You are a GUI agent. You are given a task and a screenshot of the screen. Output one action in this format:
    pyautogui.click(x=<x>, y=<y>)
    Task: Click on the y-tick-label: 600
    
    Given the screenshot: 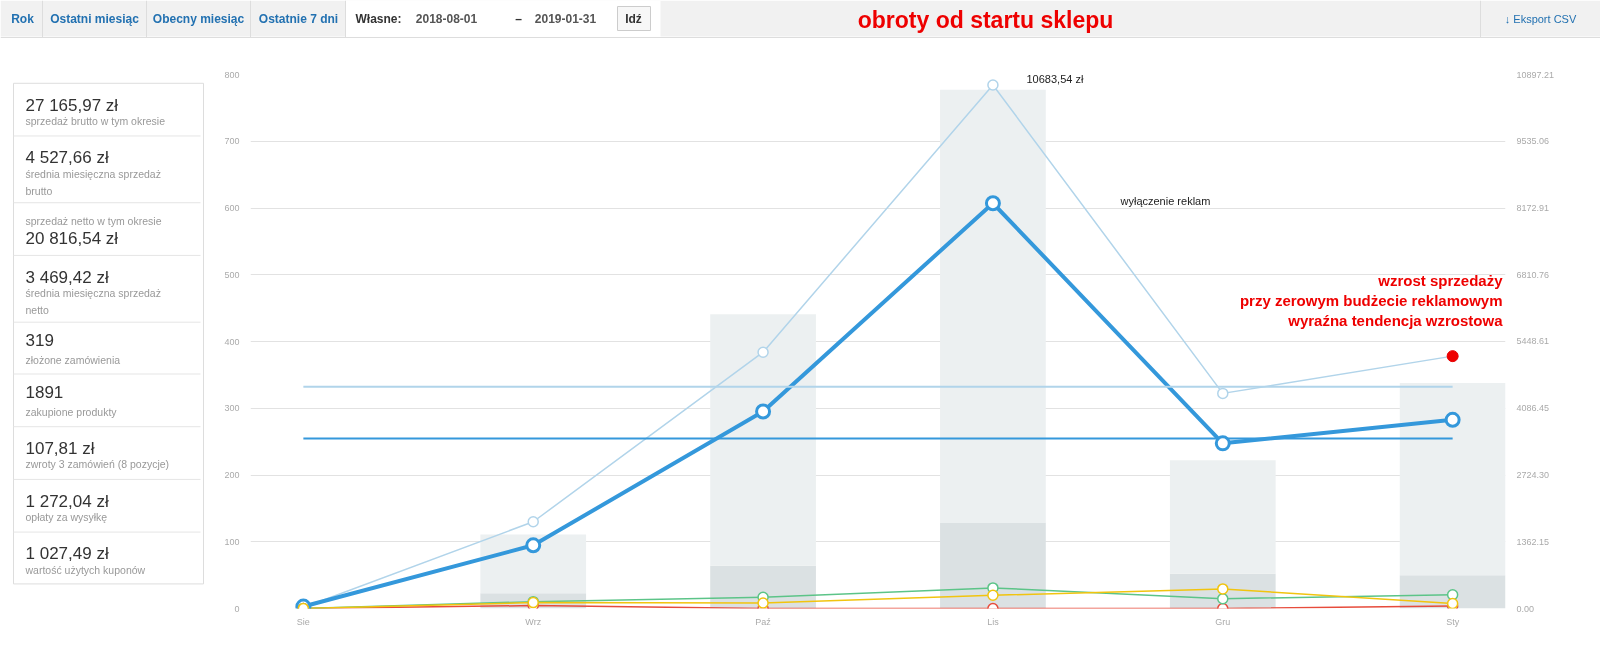 What is the action you would take?
    pyautogui.click(x=232, y=208)
    